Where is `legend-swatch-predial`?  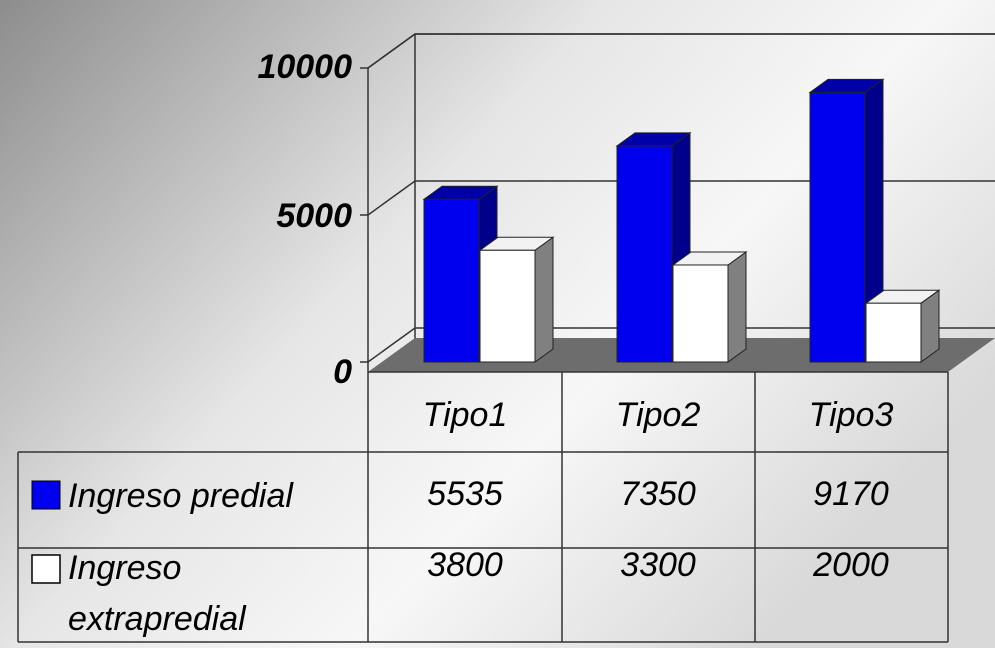 legend-swatch-predial is located at coordinates (46, 495).